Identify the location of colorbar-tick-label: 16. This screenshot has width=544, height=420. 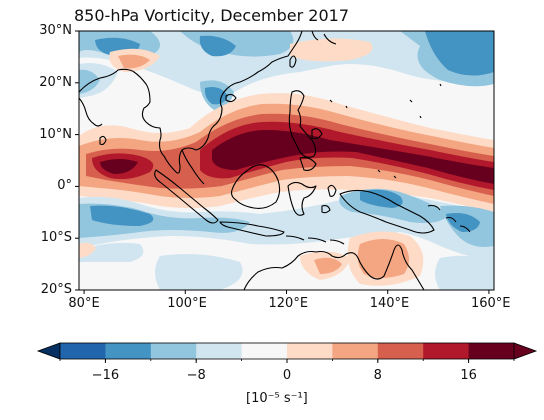
(468, 375).